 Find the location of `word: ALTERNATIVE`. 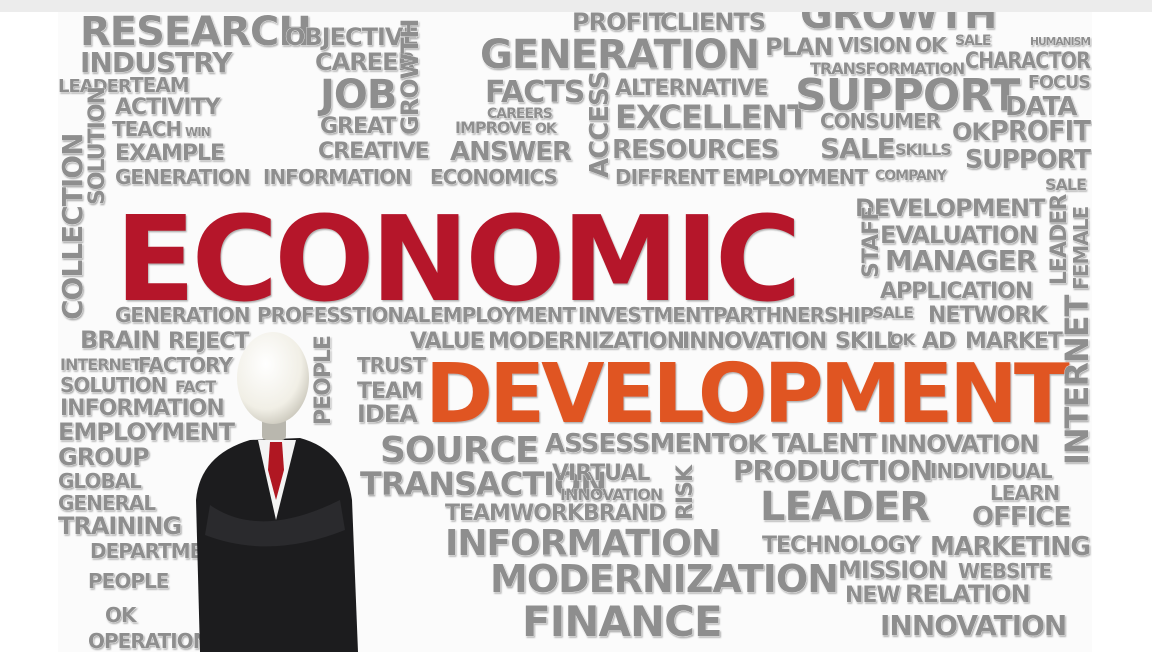

word: ALTERNATIVE is located at coordinates (691, 88).